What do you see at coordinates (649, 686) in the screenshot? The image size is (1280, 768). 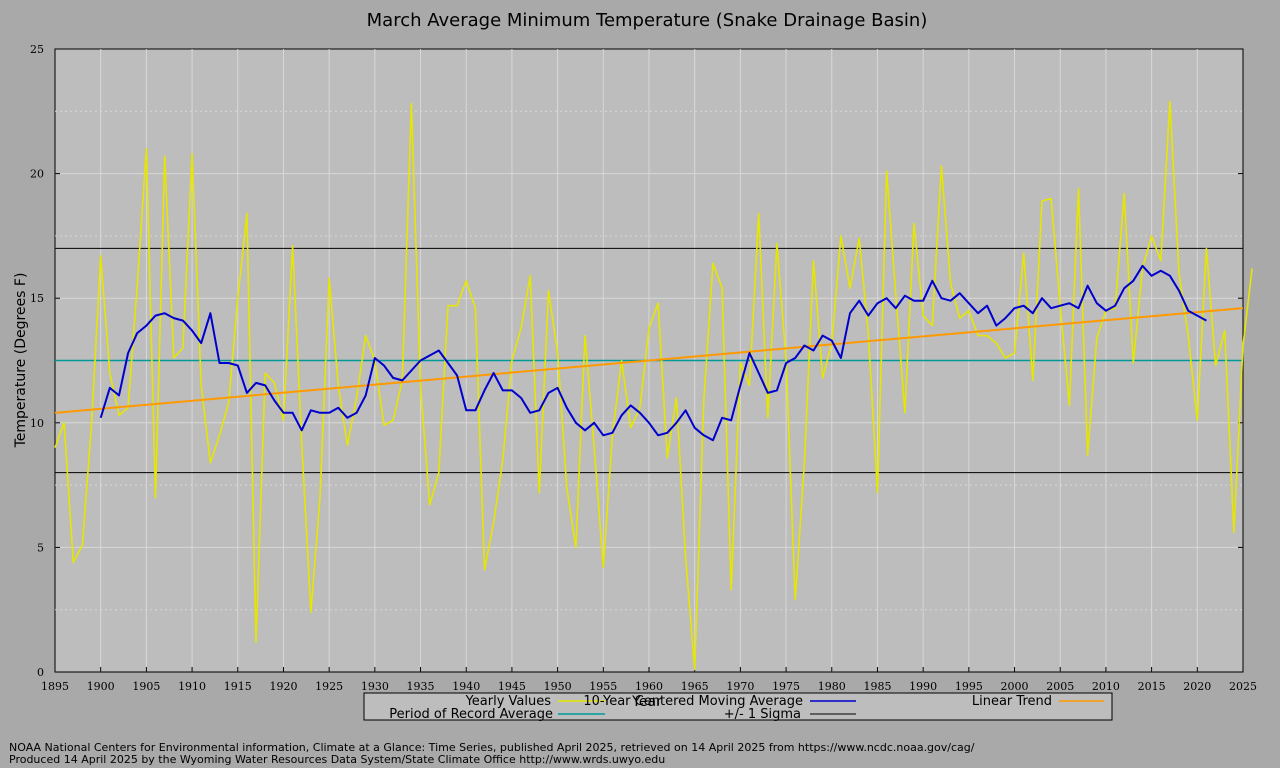 I see `x-tick-label: 1960` at bounding box center [649, 686].